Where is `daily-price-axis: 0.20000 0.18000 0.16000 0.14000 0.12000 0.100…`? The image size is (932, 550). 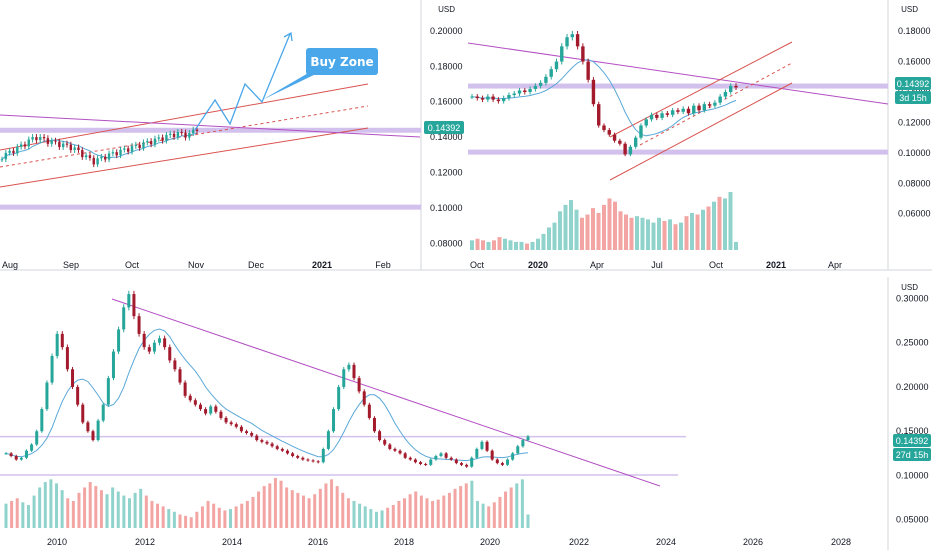 daily-price-axis: 0.20000 0.18000 0.16000 0.14000 0.12000 0.100… is located at coordinates (446, 137).